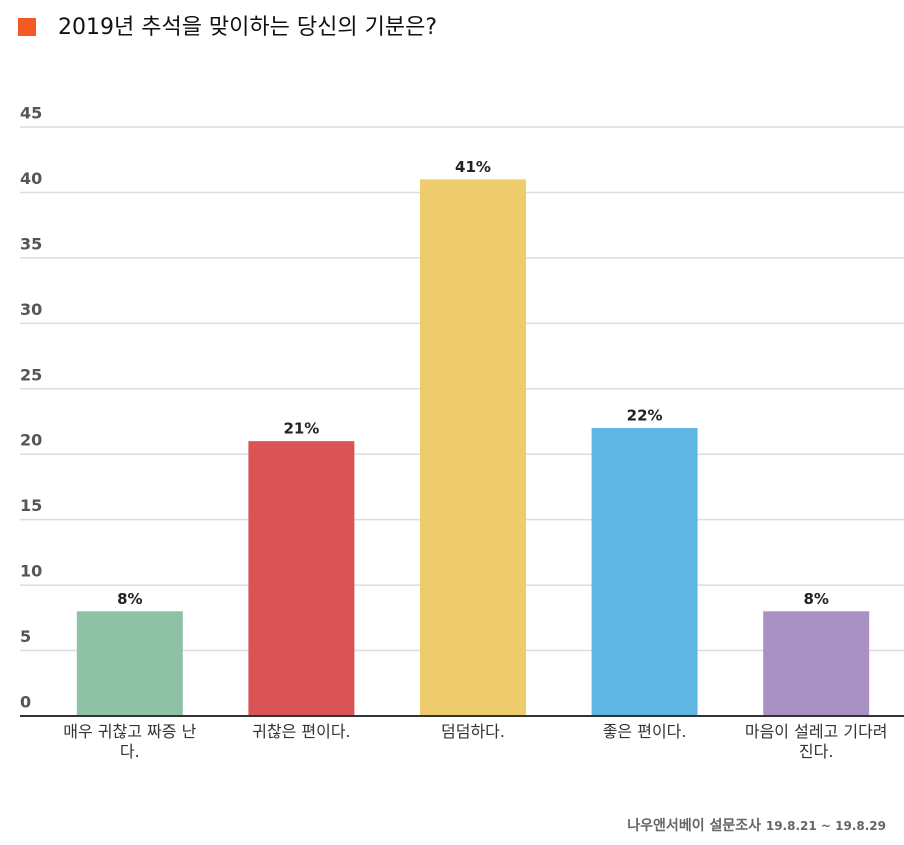 This screenshot has height=845, width=904. What do you see at coordinates (694, 825) in the screenshot?
I see `source-name: 나우앤서베이 설문조사` at bounding box center [694, 825].